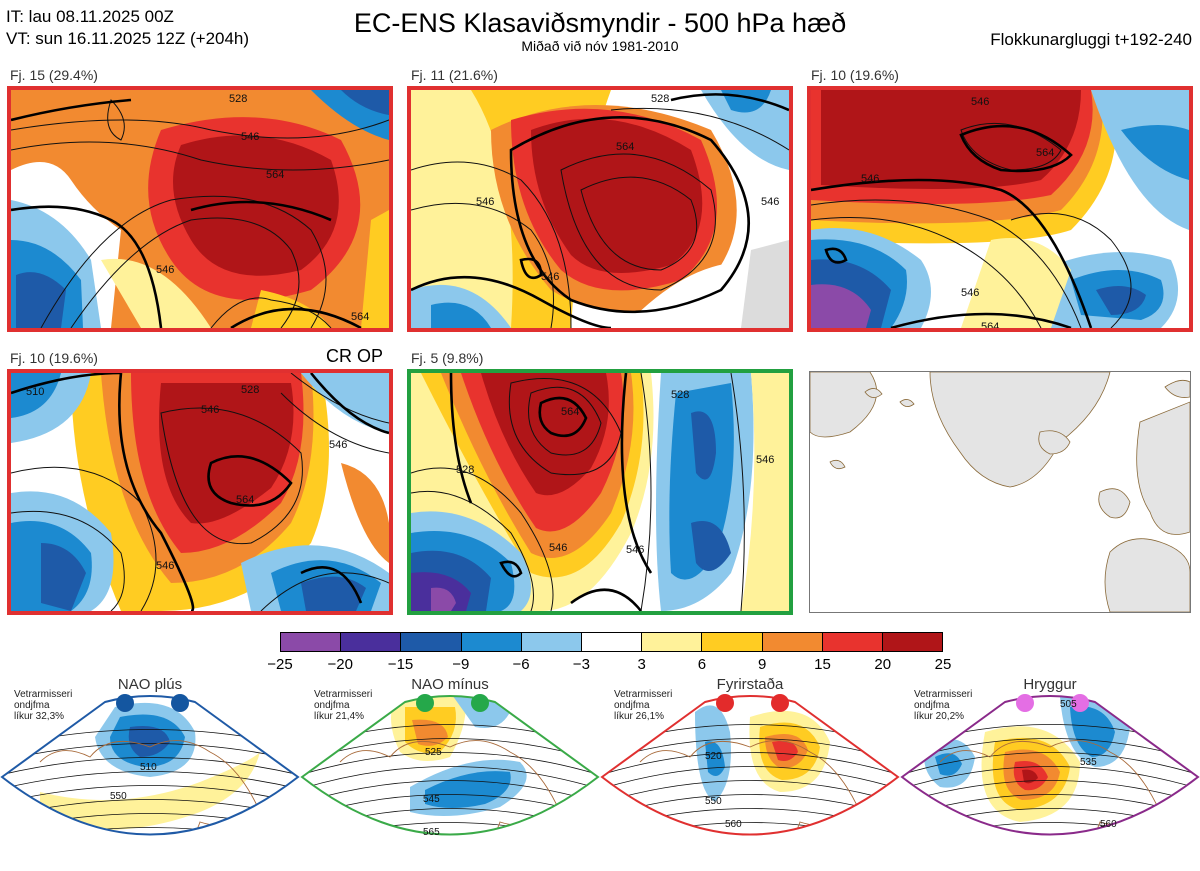 Image resolution: width=1200 pixels, height=871 pixels. Describe the element at coordinates (128, 38) in the screenshot. I see `valid-time: VT: sun 16.11.2025 12Z (+204h)` at that location.